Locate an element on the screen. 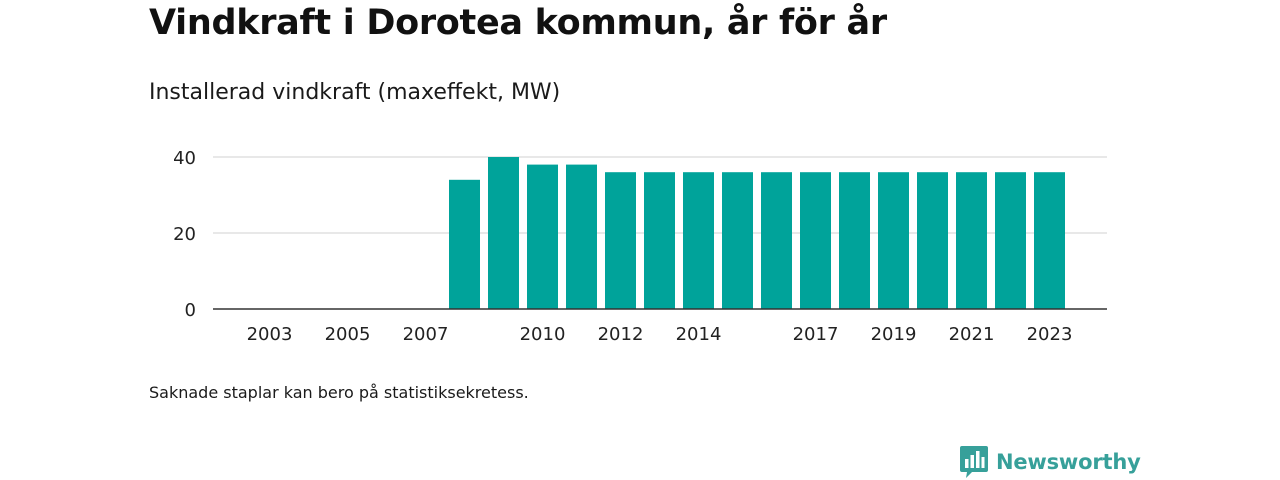  x-tick-label: 2023 is located at coordinates (1050, 334).